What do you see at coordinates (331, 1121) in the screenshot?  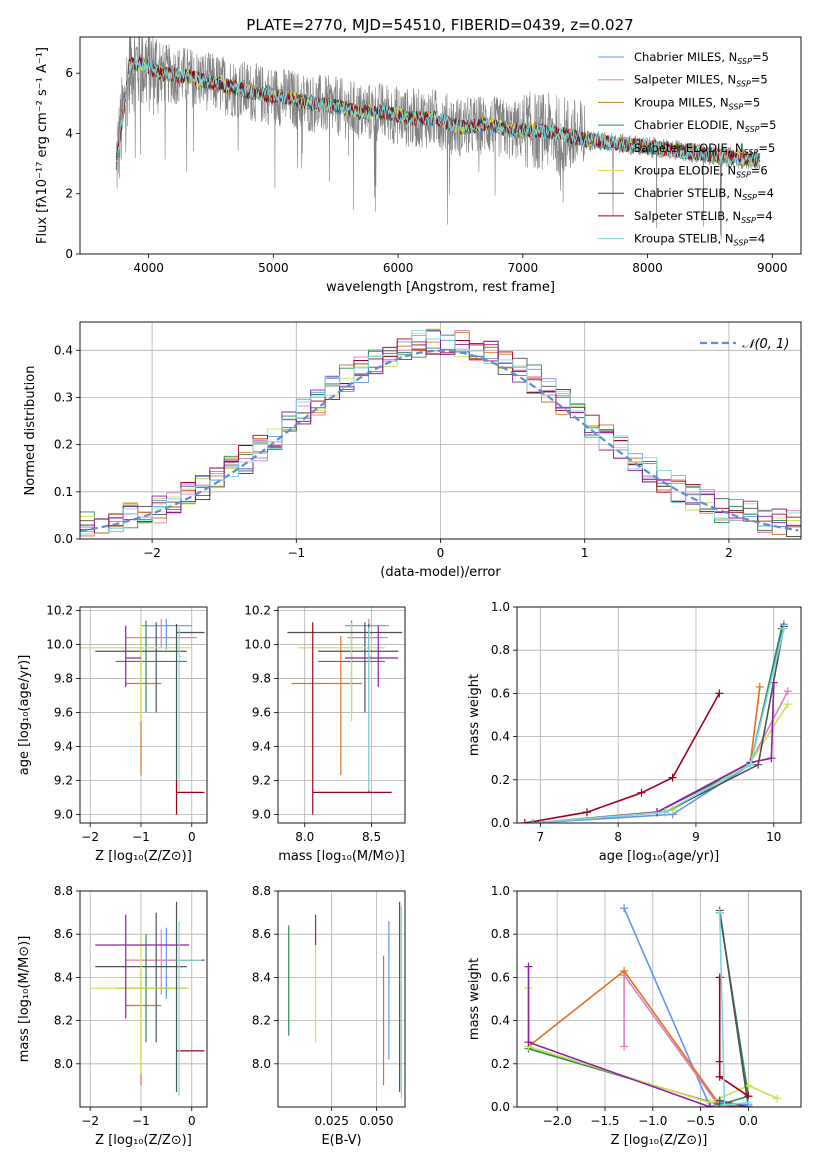 I see `x-tick-label: 0.025` at bounding box center [331, 1121].